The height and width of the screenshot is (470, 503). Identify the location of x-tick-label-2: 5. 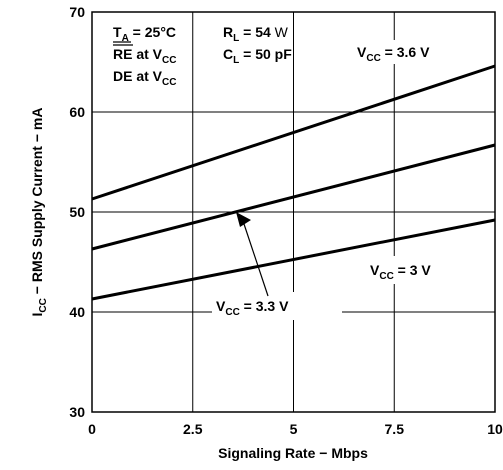
(294, 429).